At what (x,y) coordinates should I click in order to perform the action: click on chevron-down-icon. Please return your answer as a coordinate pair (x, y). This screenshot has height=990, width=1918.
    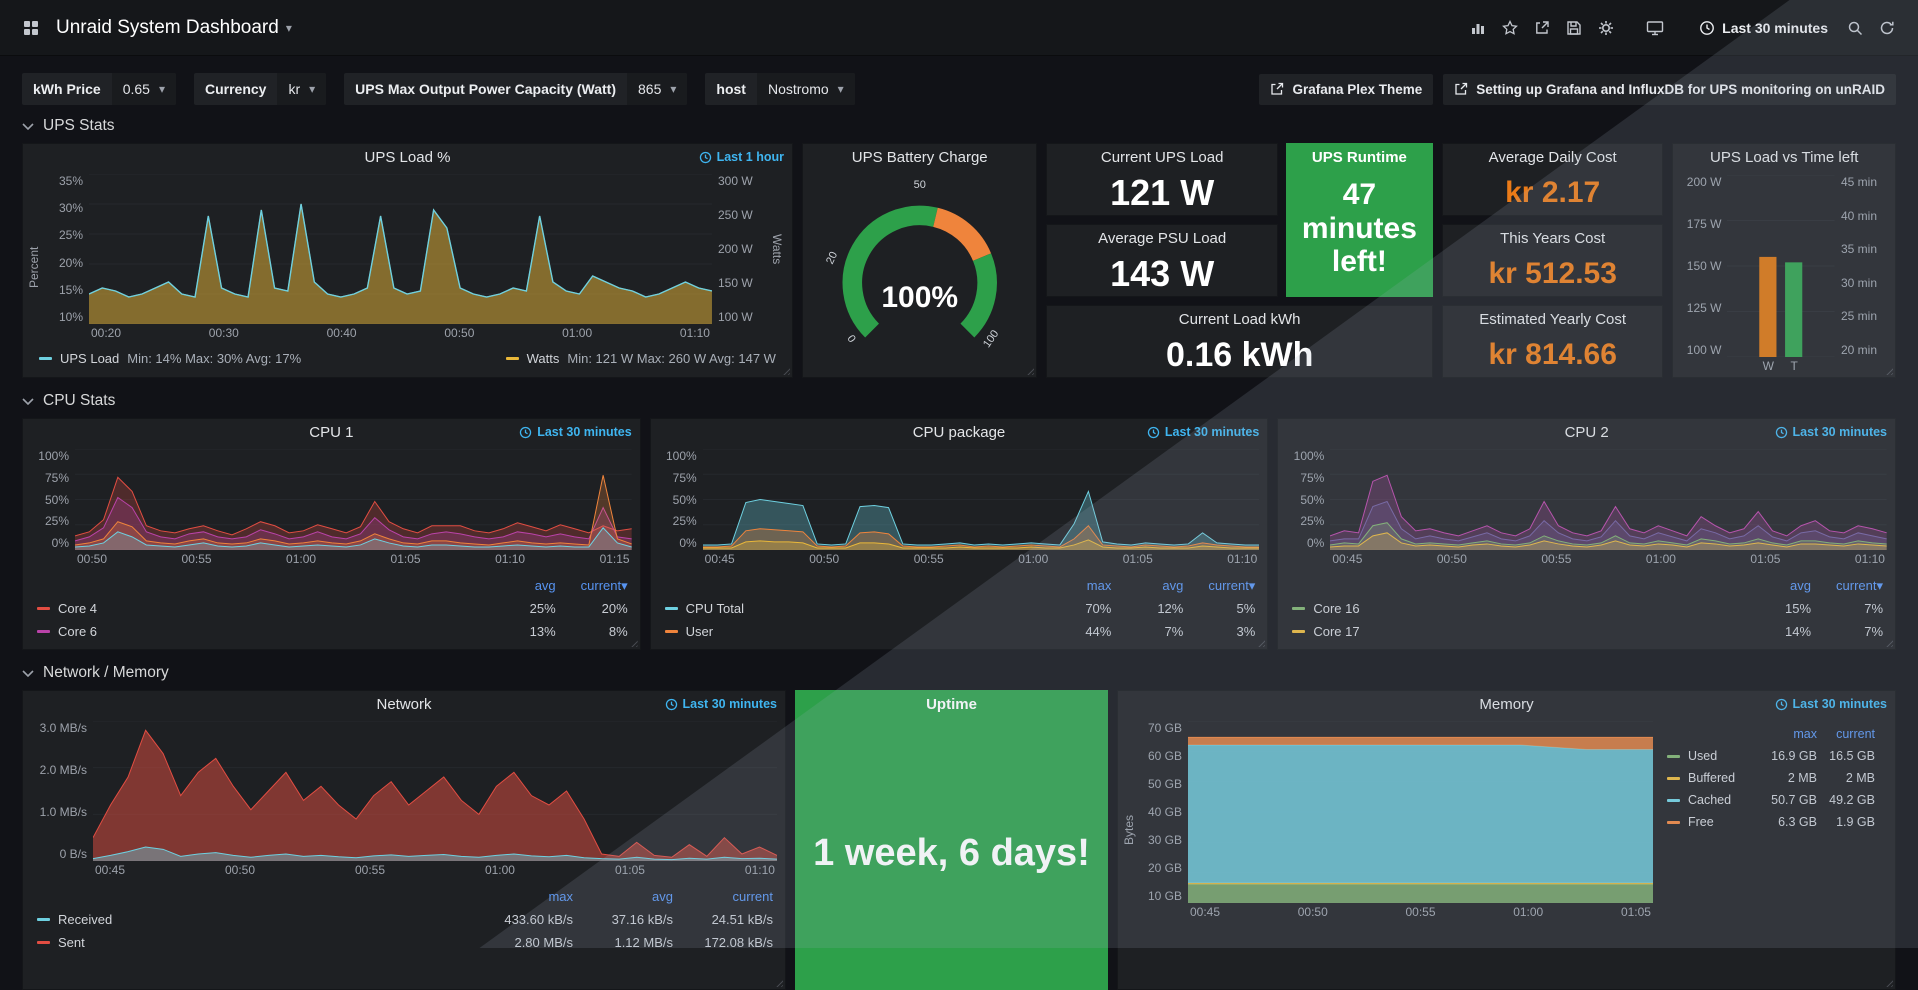
    Looking at the image, I should click on (28, 673).